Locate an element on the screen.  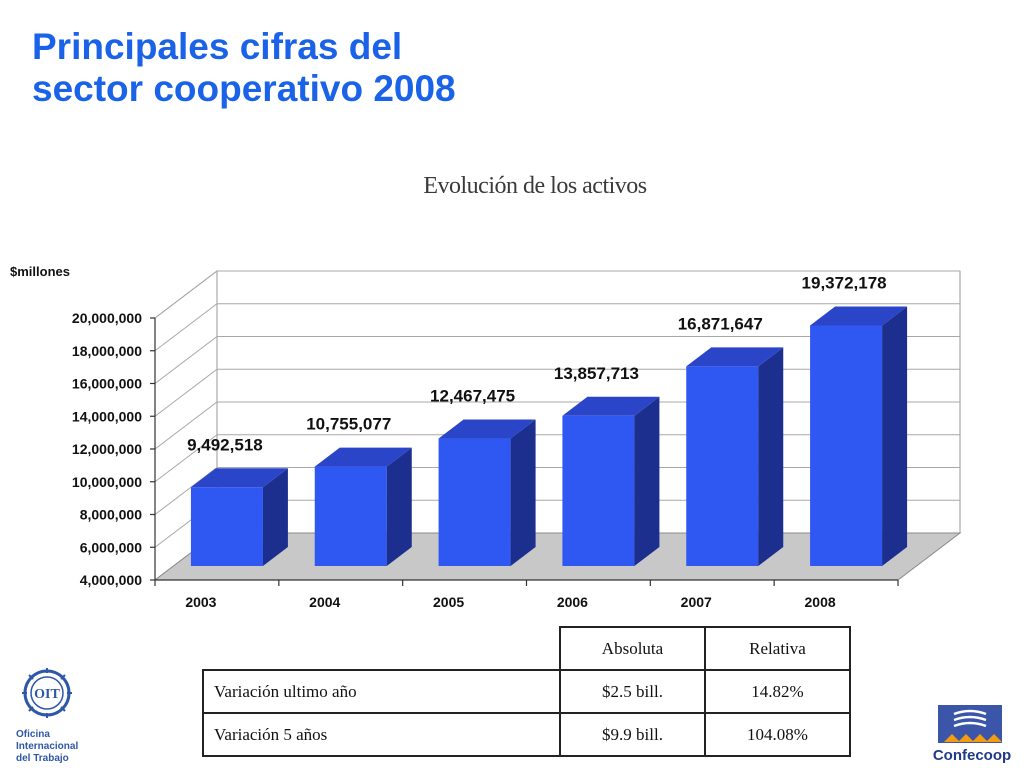
chart-title: Evolución de los activos is located at coordinates (535, 186).